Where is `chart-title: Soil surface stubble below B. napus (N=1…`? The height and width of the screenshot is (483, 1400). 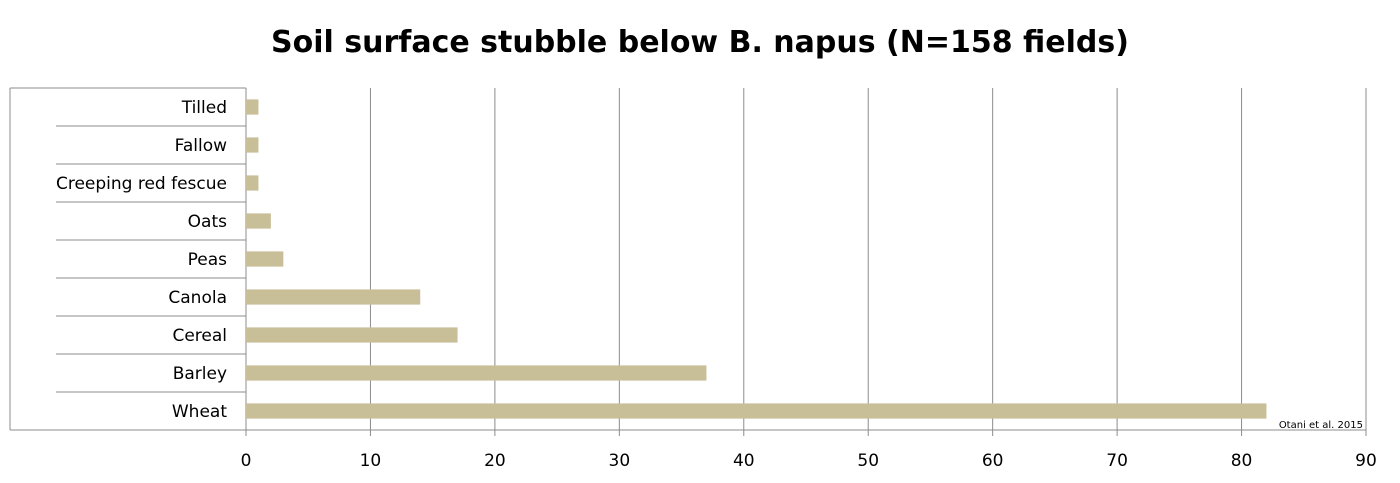 chart-title: Soil surface stubble below B. napus (N=1… is located at coordinates (700, 42).